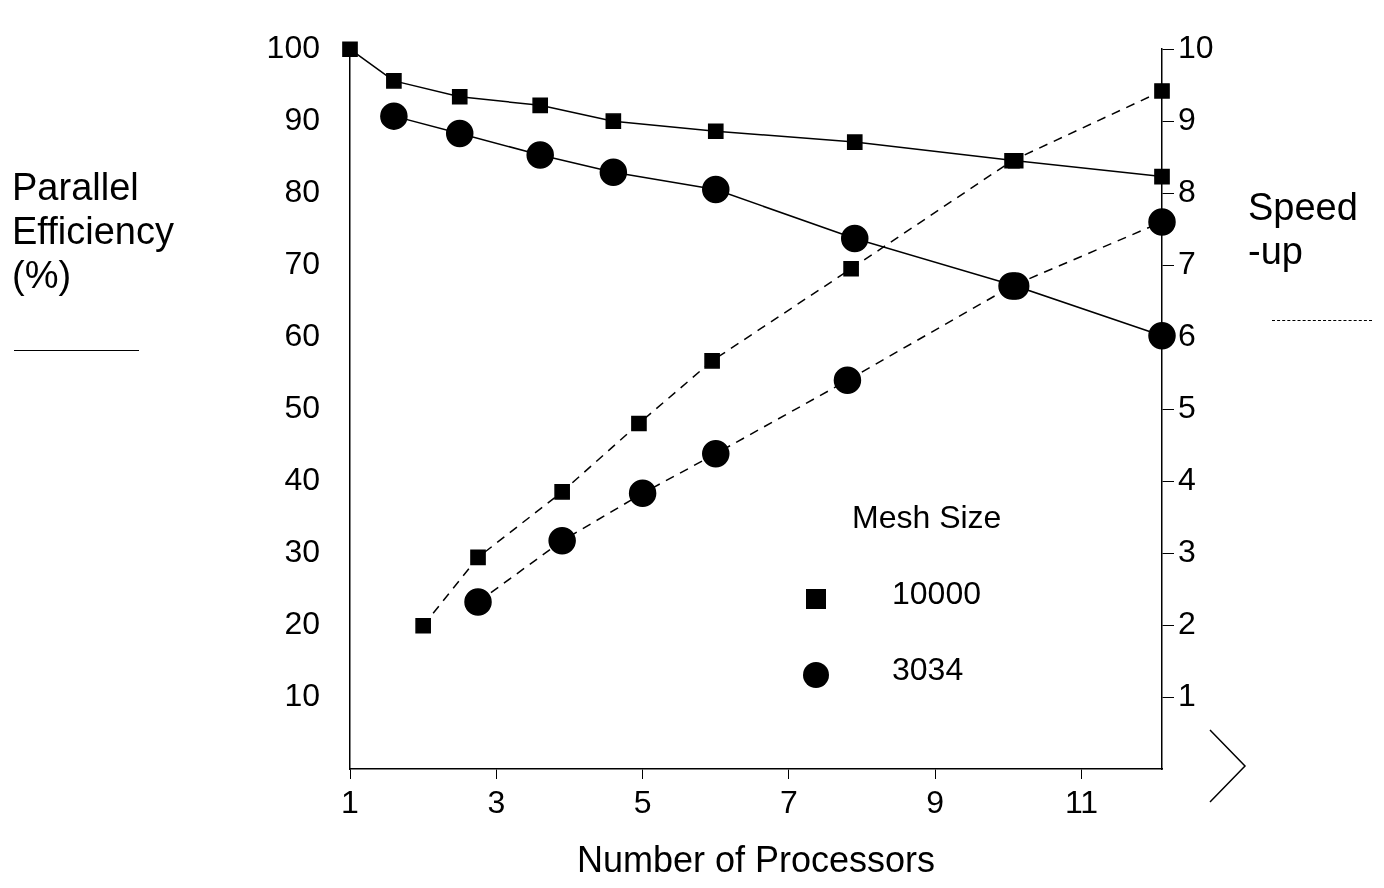  What do you see at coordinates (302, 694) in the screenshot?
I see `y-tick-label: 10` at bounding box center [302, 694].